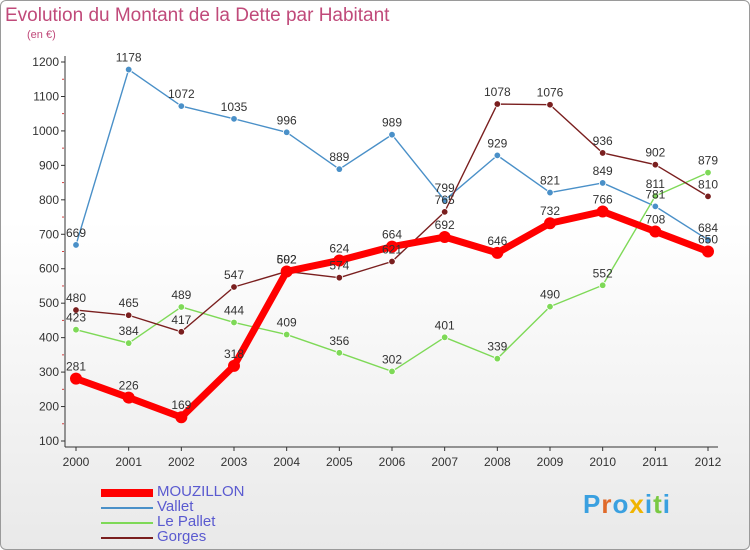 The height and width of the screenshot is (550, 750). Describe the element at coordinates (129, 303) in the screenshot. I see `data-label: 465` at that location.